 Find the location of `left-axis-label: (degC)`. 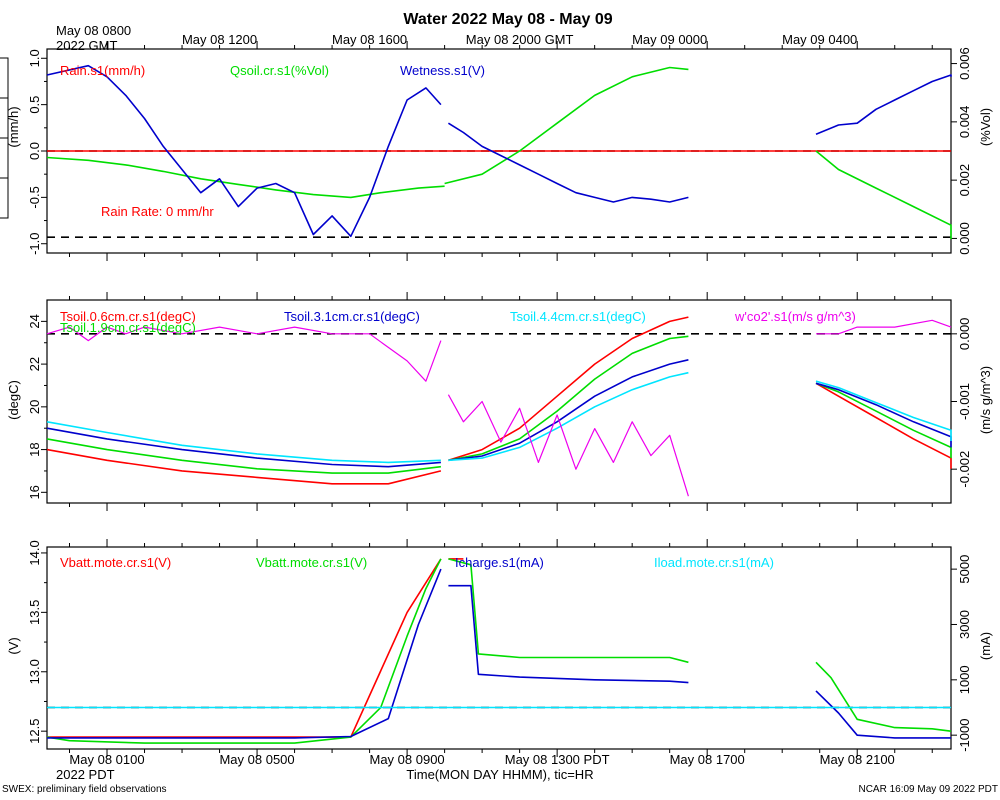

left-axis-label: (degC) is located at coordinates (13, 400).